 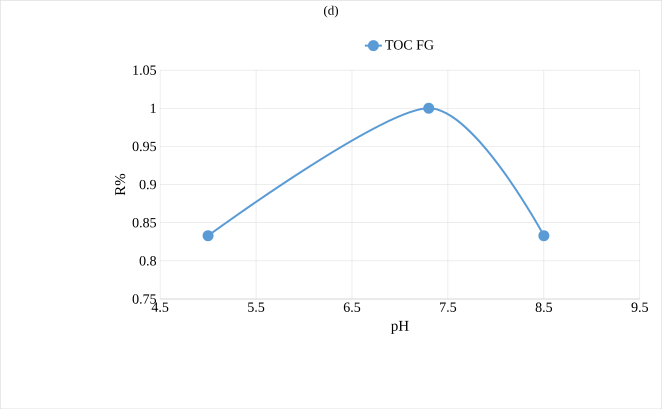 I want to click on x-tick-label: 9.5, so click(x=640, y=307).